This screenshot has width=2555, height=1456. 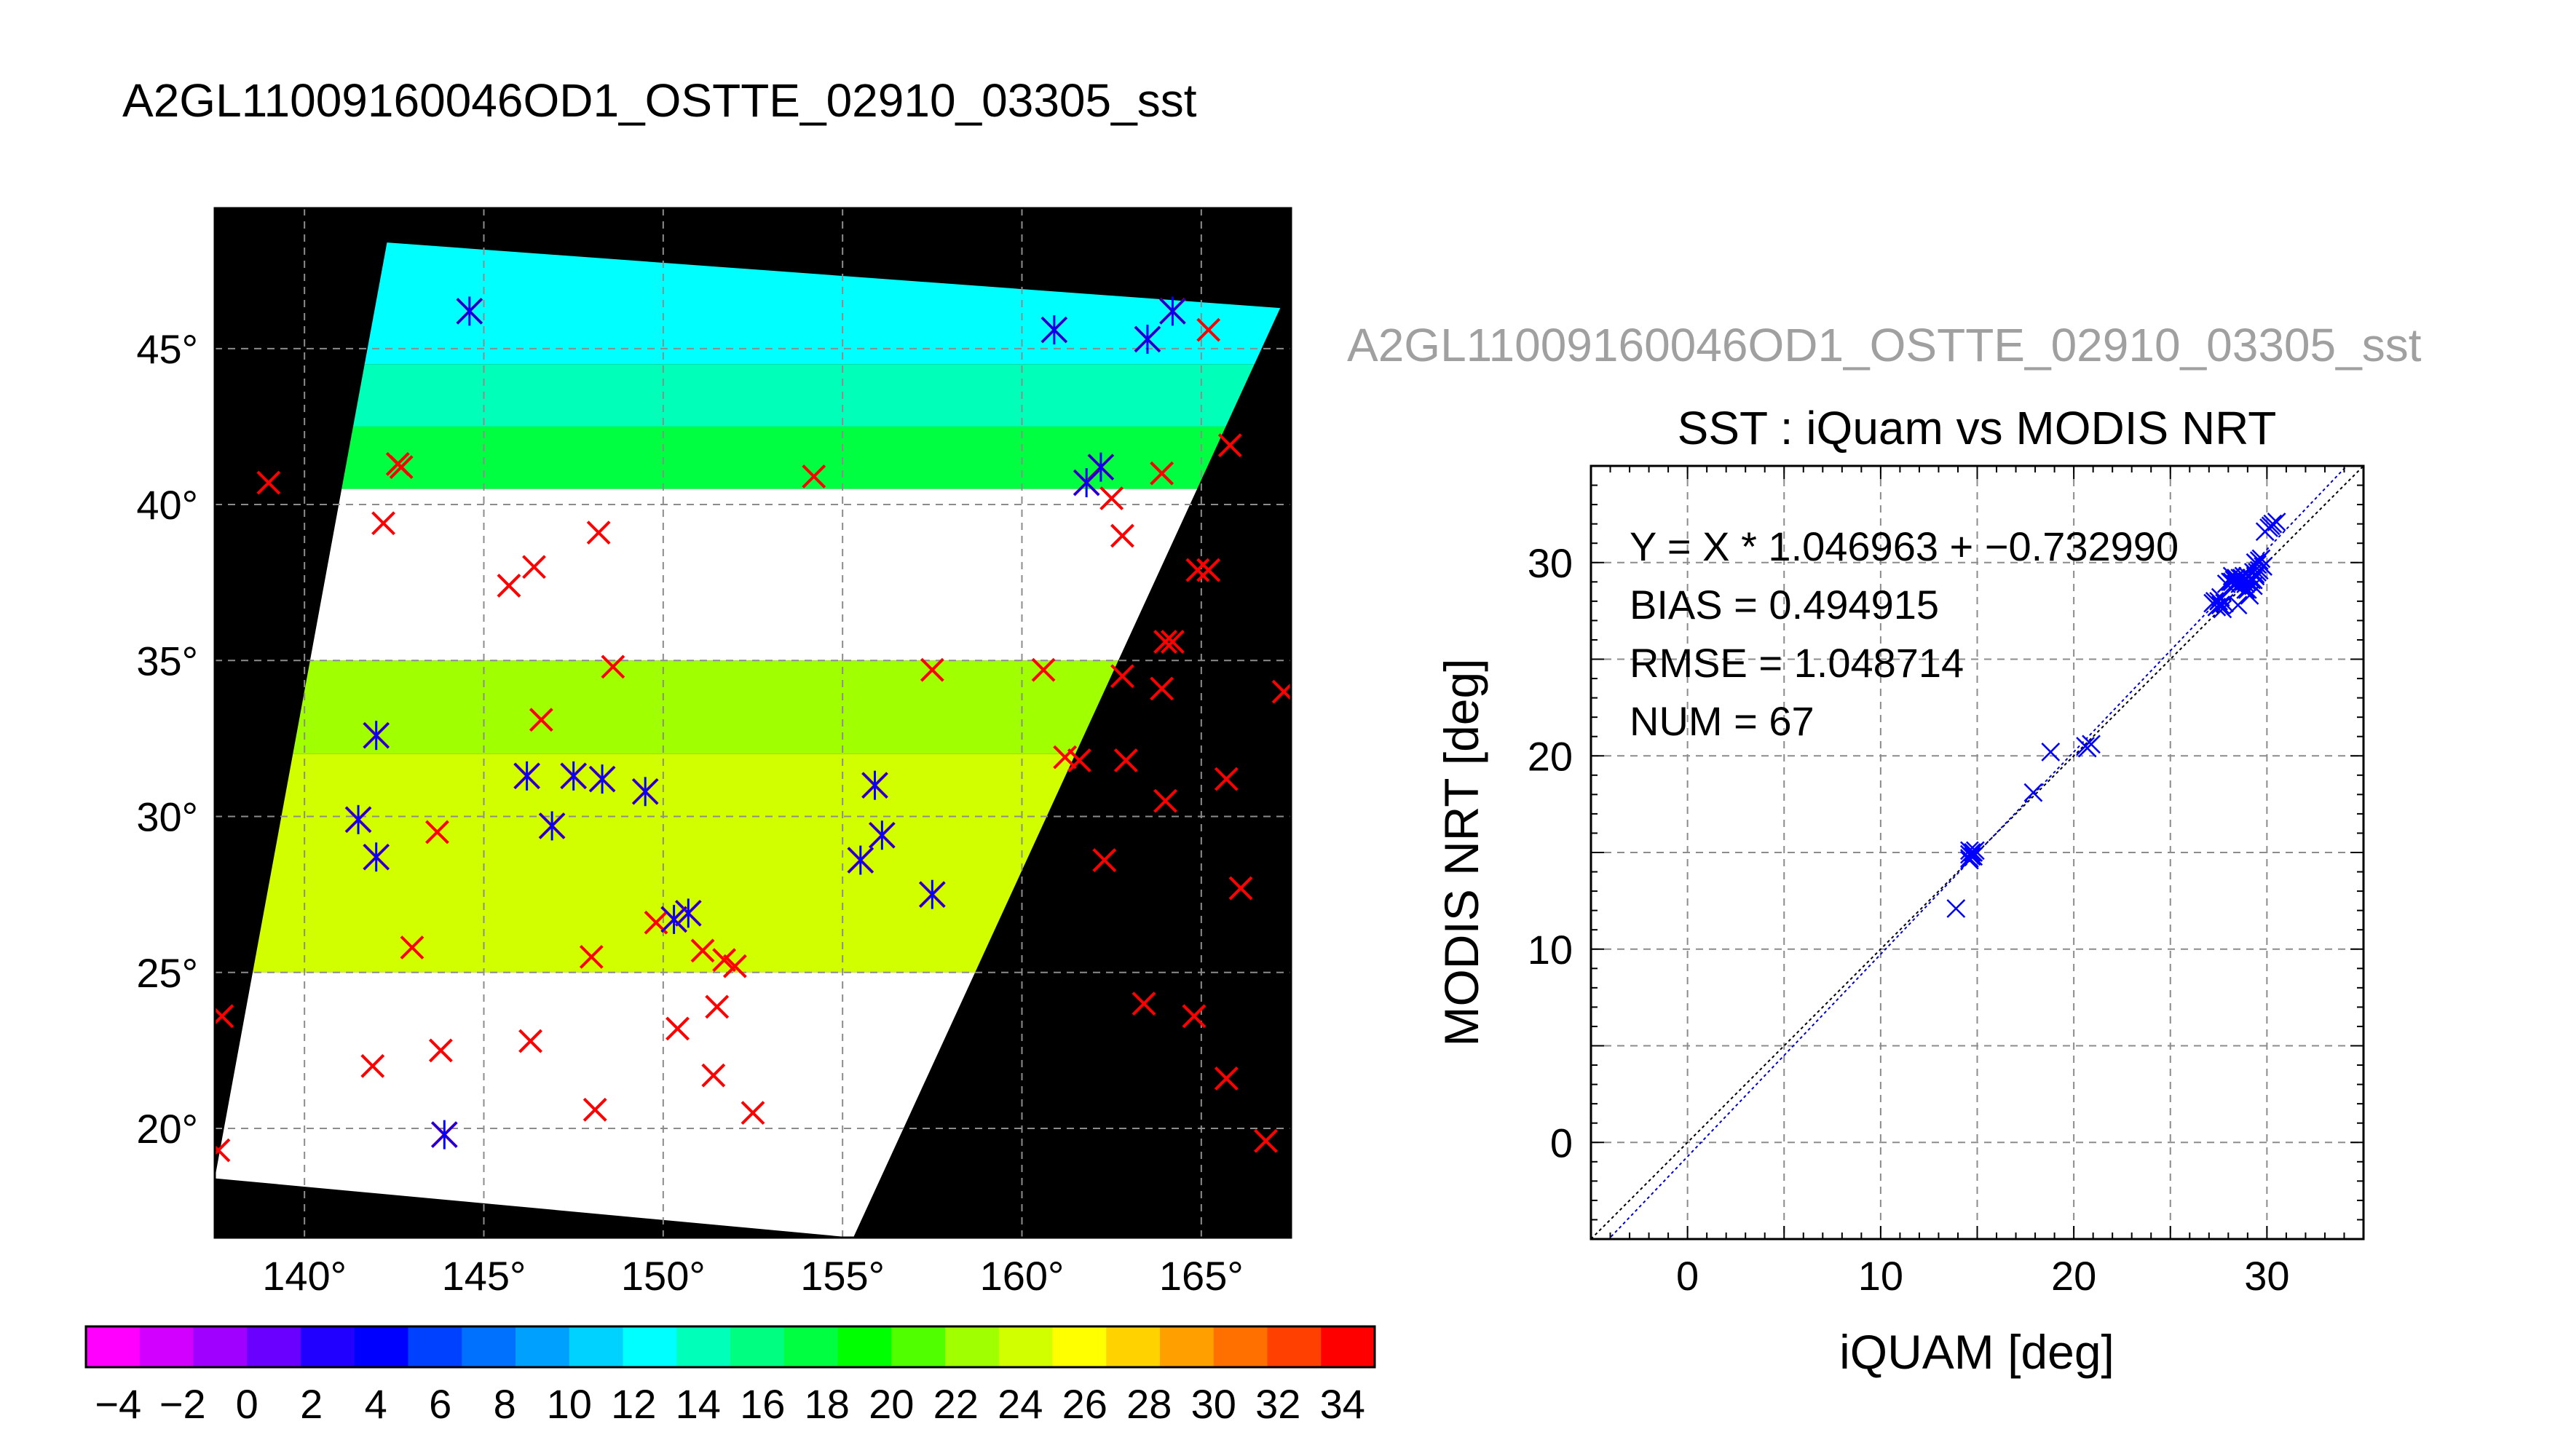 I want to click on map-y-tick-label: 30°, so click(x=167, y=817).